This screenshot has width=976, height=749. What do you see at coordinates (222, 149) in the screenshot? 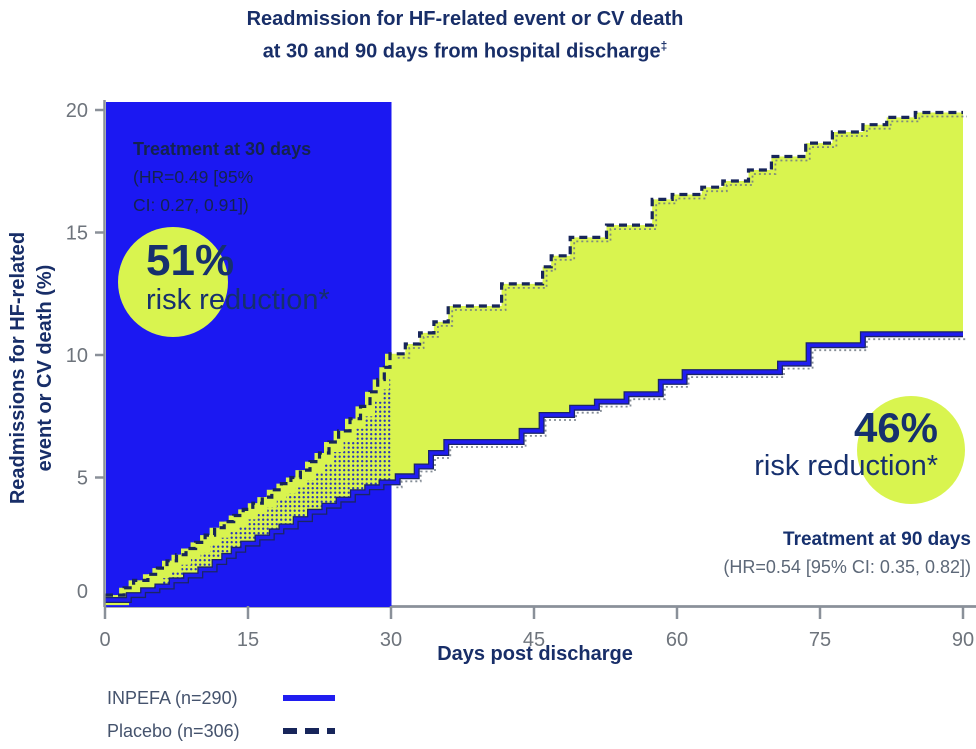
I see `treatment-30-title: Treatment at 30 days` at bounding box center [222, 149].